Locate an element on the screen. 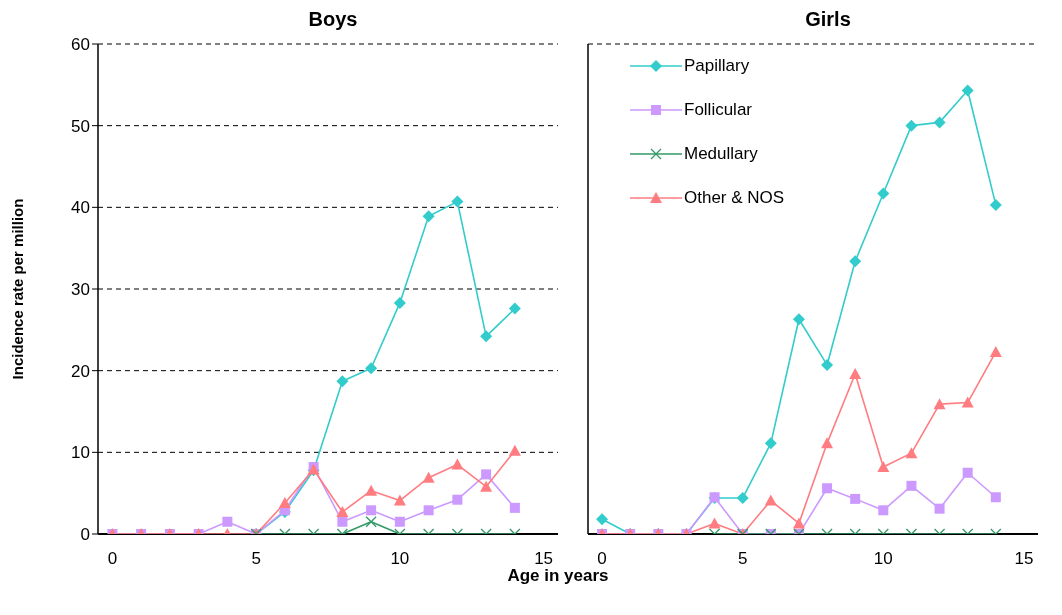 The width and height of the screenshot is (1062, 615). legend-label: Medullary is located at coordinates (721, 154).